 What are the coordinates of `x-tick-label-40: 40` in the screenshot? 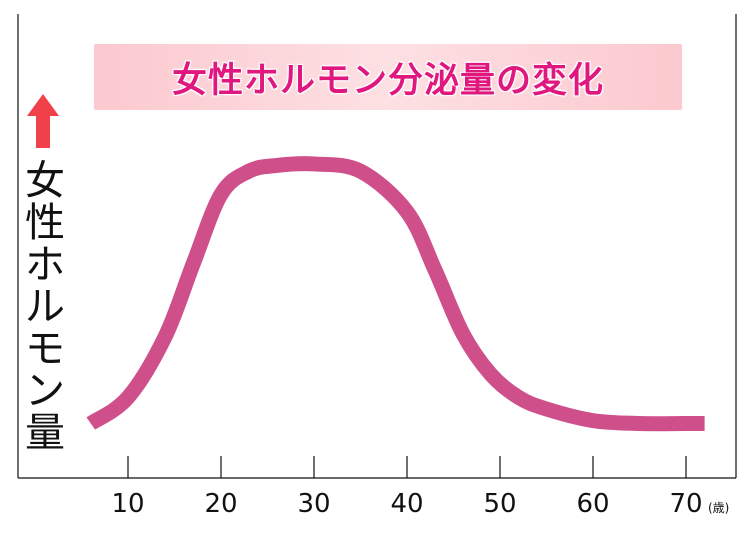 It's located at (406, 504).